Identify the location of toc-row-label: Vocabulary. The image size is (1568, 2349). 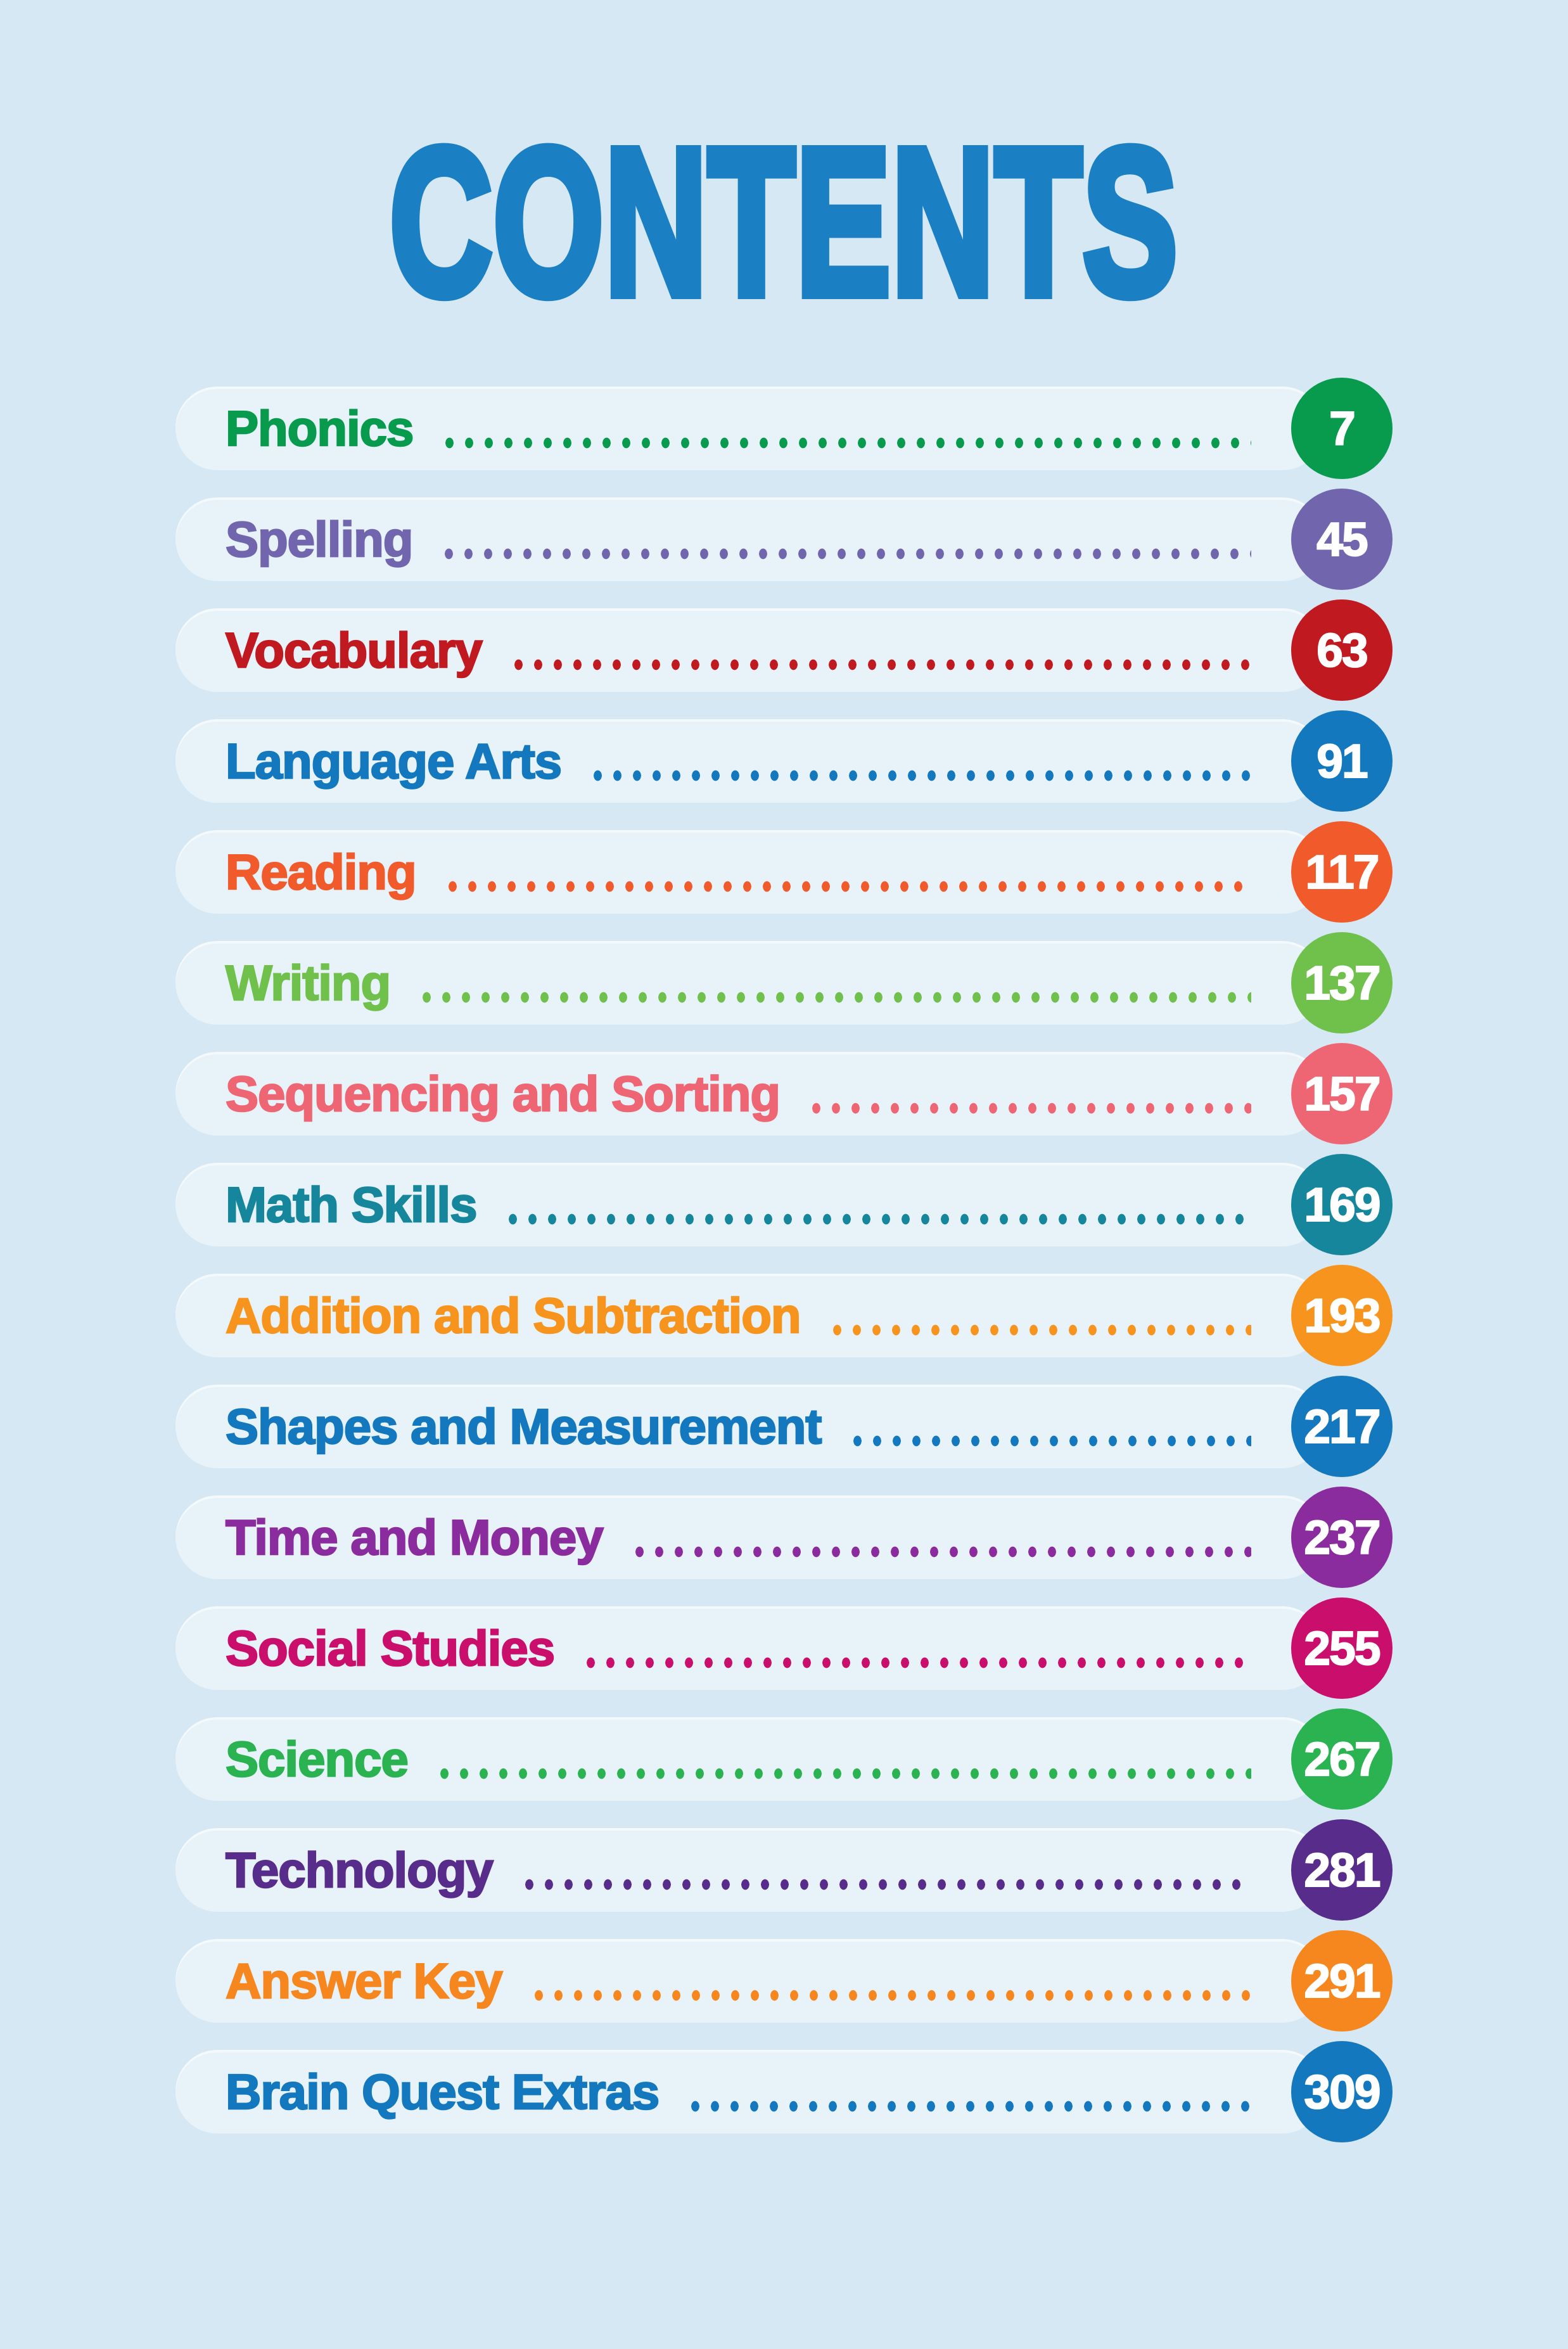
(354, 650).